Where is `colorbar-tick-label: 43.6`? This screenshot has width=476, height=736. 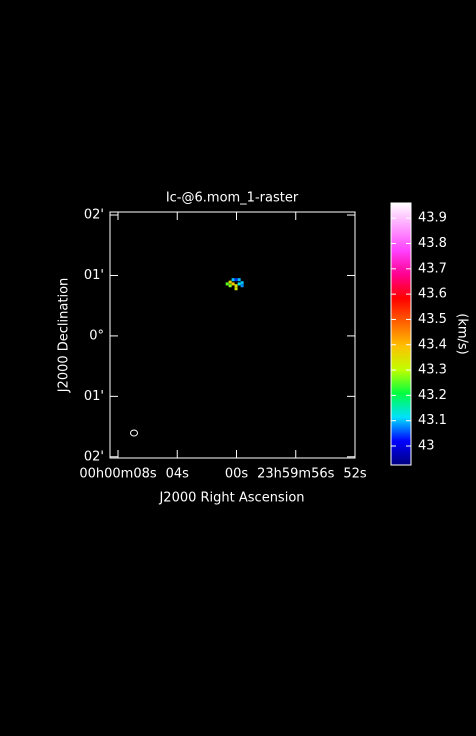 colorbar-tick-label: 43.6 is located at coordinates (432, 294).